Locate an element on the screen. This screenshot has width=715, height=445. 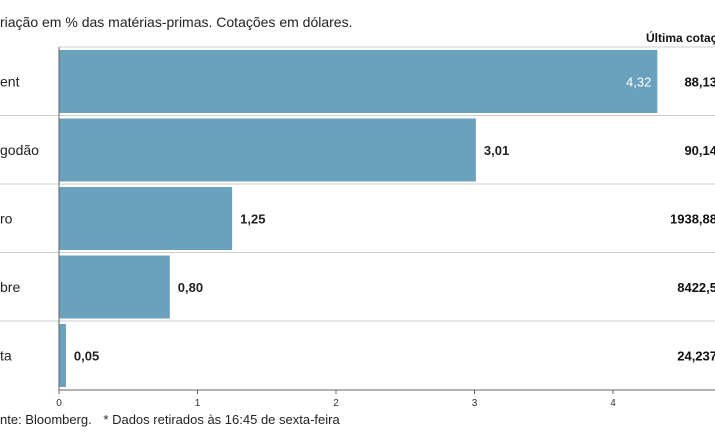
last-quote-value: 8422,5 is located at coordinates (696, 287).